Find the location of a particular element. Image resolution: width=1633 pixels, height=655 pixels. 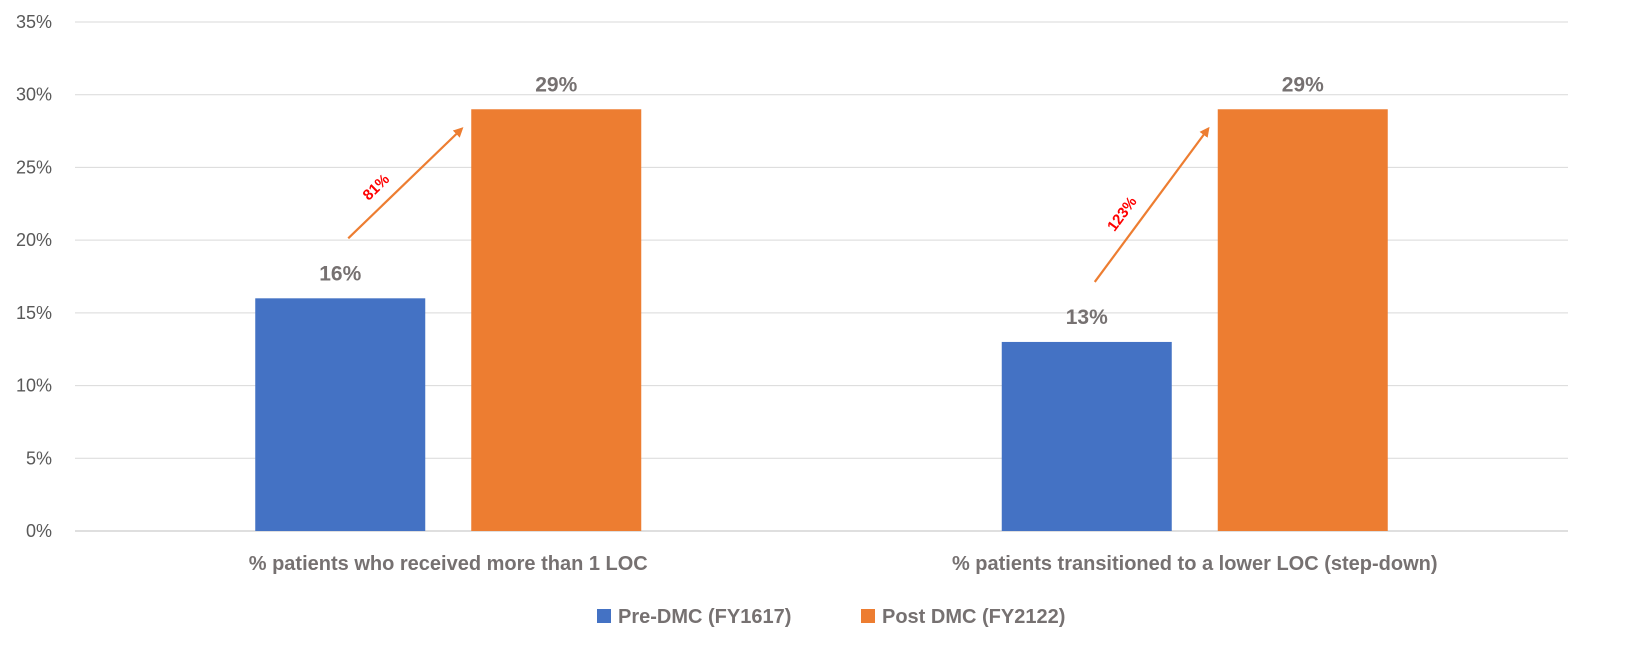

y-tick-label: 25% is located at coordinates (34, 167).